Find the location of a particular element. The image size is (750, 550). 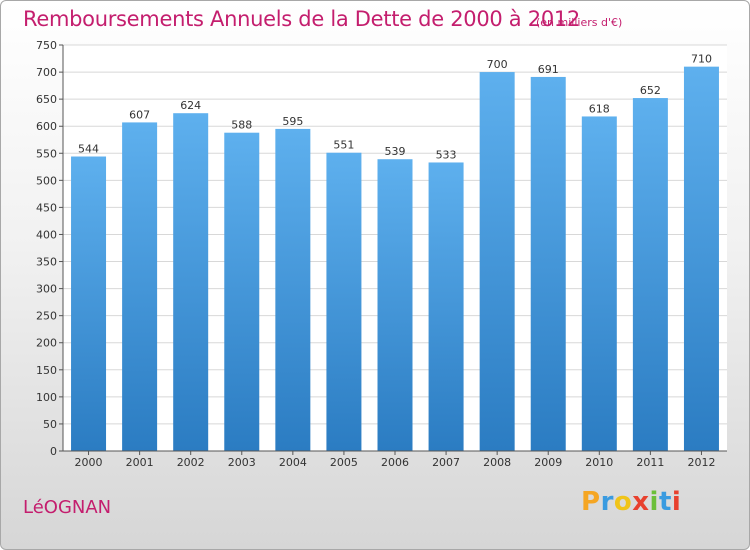

x-tick-label: 2001 is located at coordinates (140, 462).